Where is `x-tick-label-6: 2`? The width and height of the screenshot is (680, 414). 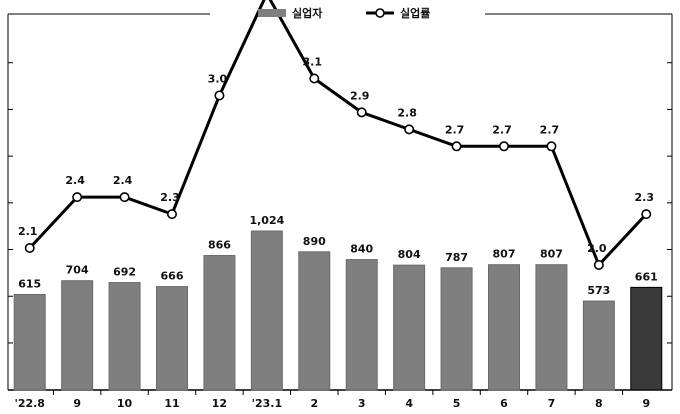
x-tick-label-6: 2 is located at coordinates (314, 403).